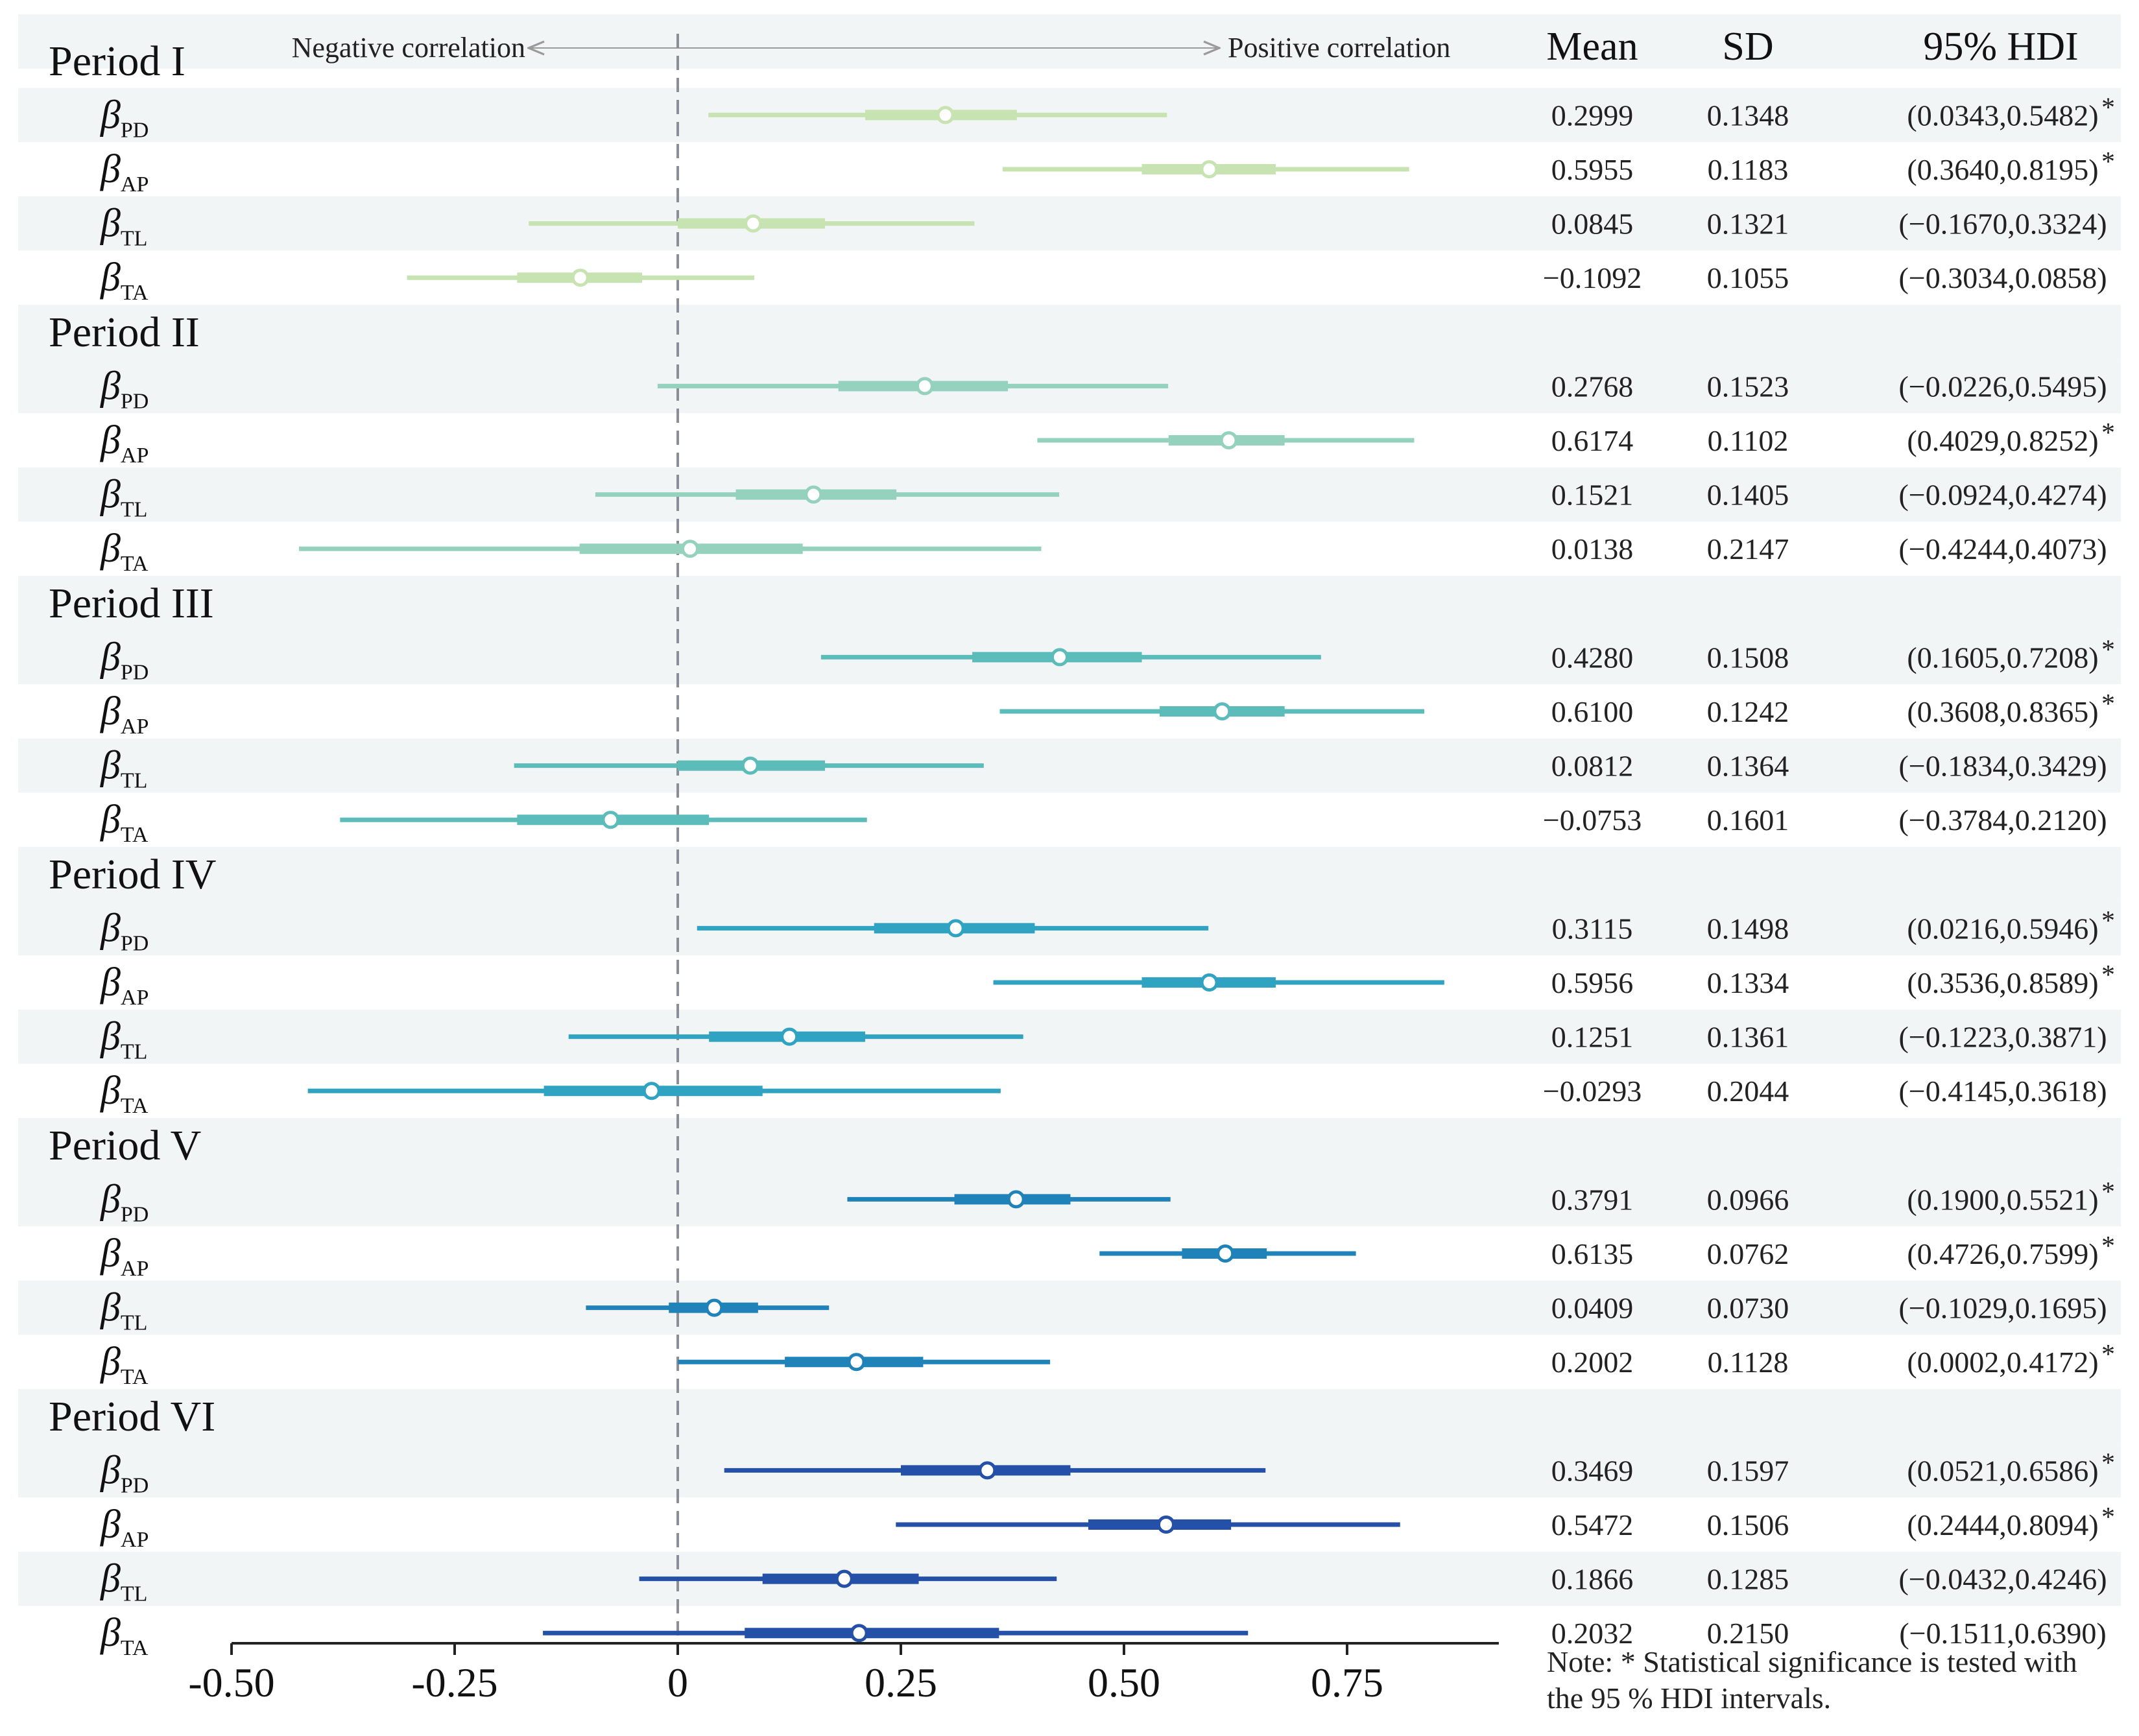  I want to click on hdi-value: (0.2444,0.8094), so click(2002, 1524).